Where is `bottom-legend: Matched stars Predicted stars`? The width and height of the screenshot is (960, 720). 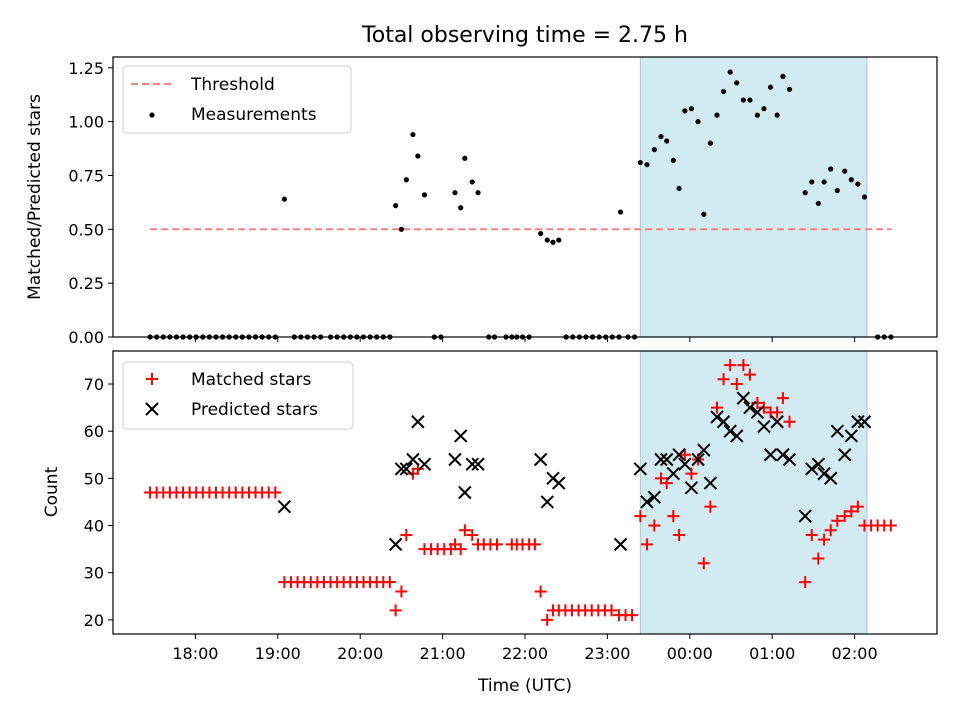
bottom-legend: Matched stars Predicted stars is located at coordinates (238, 395).